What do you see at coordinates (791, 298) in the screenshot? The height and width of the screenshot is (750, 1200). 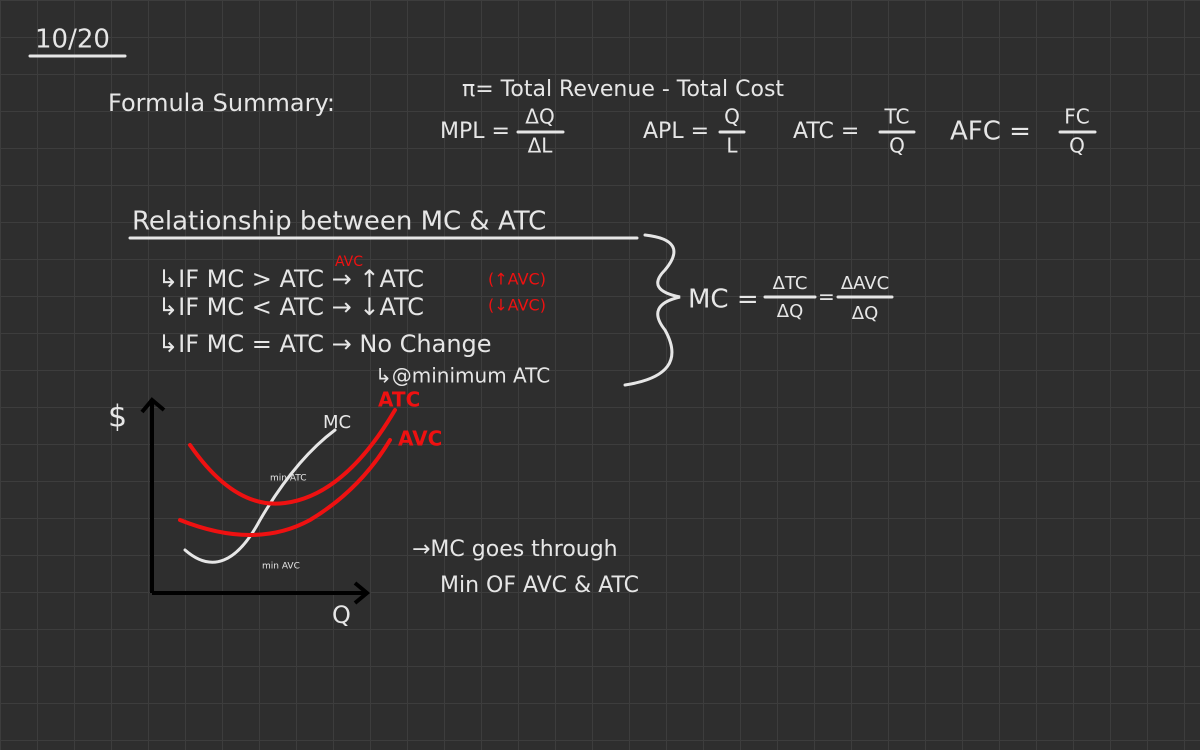 I see `mc-formula: MC = ΔTC ΔQ = ΔAVC ΔQ` at bounding box center [791, 298].